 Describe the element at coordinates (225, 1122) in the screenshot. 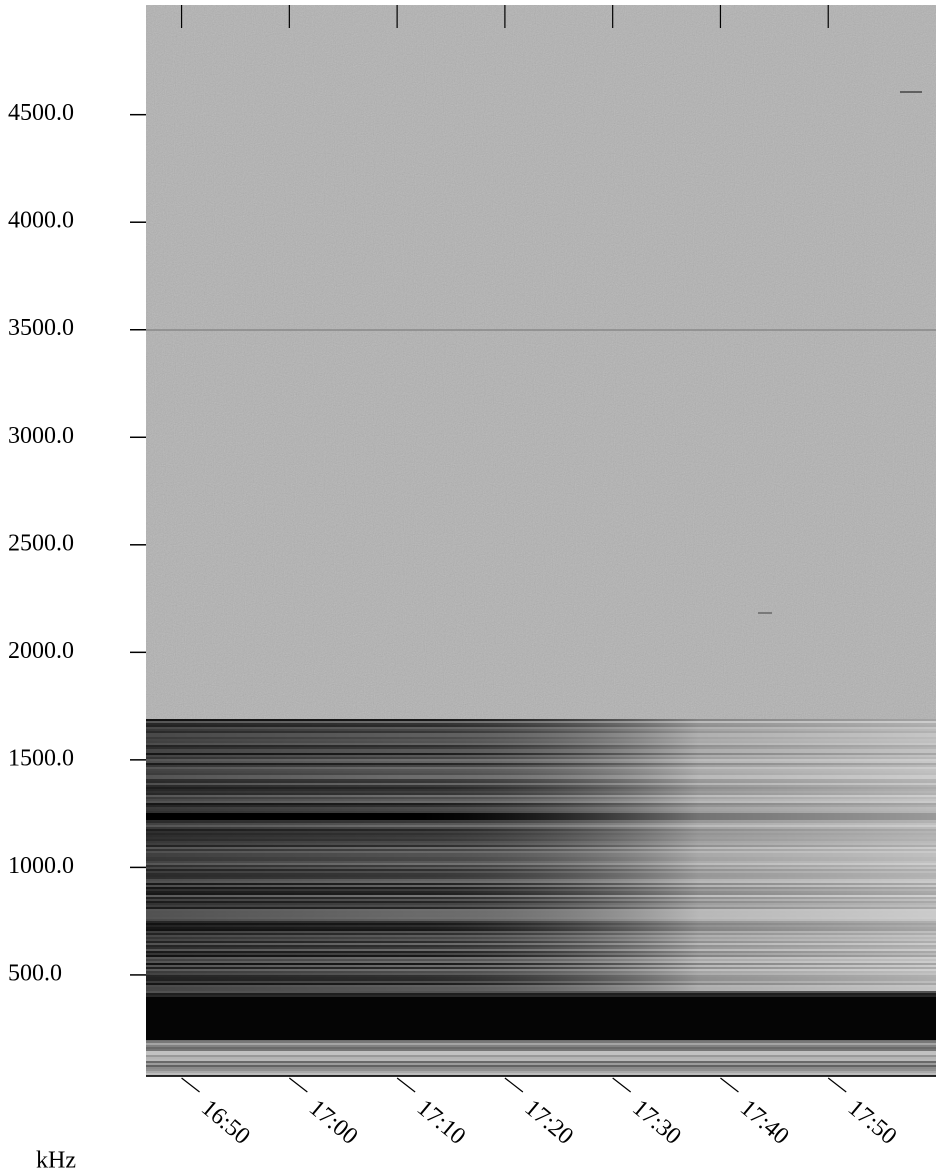

I see `x-tick-label: 16:50` at that location.